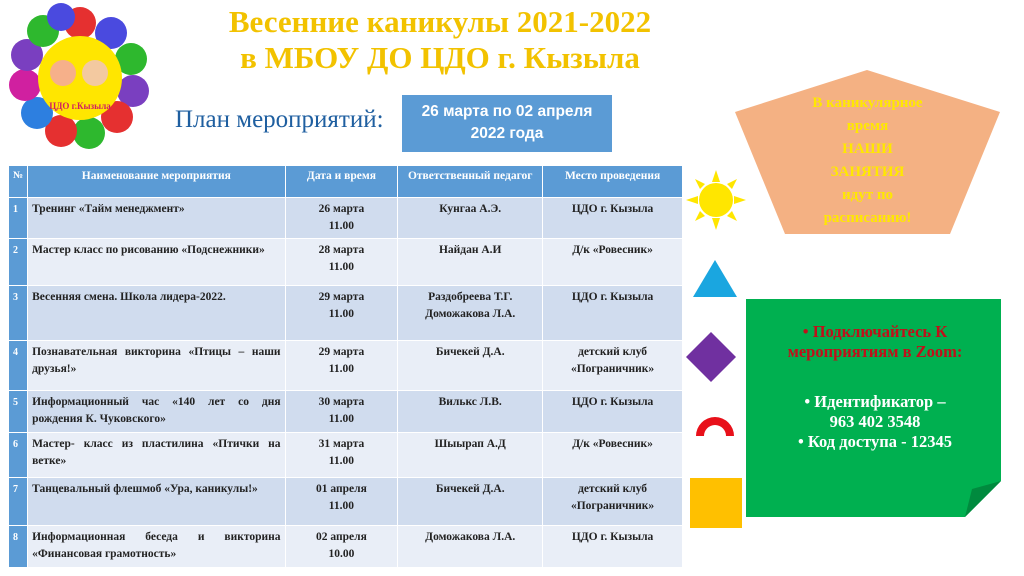 The image size is (1024, 576). I want to click on event-teacher: Раздобреева Т.Г. Доможакова Л.А., so click(470, 313).